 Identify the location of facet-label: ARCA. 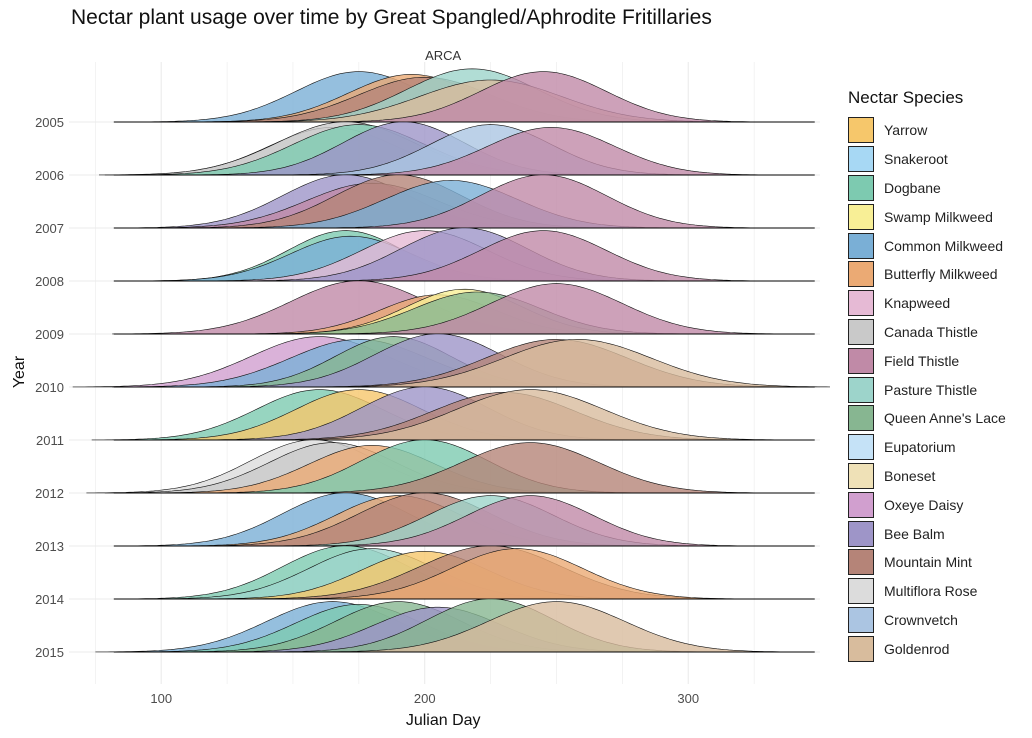
(443, 55).